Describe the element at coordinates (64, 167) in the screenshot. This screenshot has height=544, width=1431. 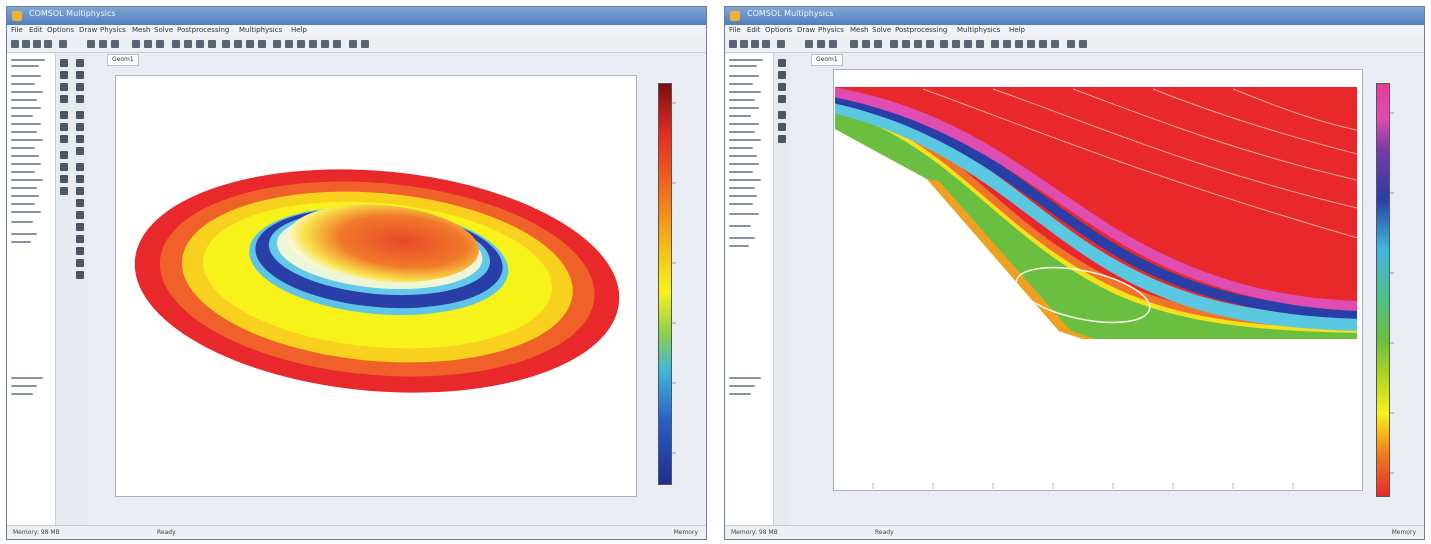
I see `rotate-tool-icon` at that location.